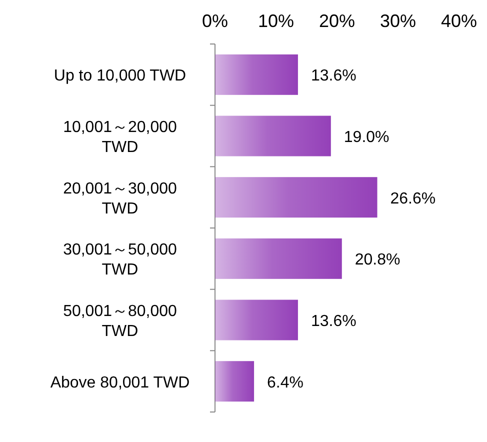  I want to click on data-label: 6.4%, so click(285, 383).